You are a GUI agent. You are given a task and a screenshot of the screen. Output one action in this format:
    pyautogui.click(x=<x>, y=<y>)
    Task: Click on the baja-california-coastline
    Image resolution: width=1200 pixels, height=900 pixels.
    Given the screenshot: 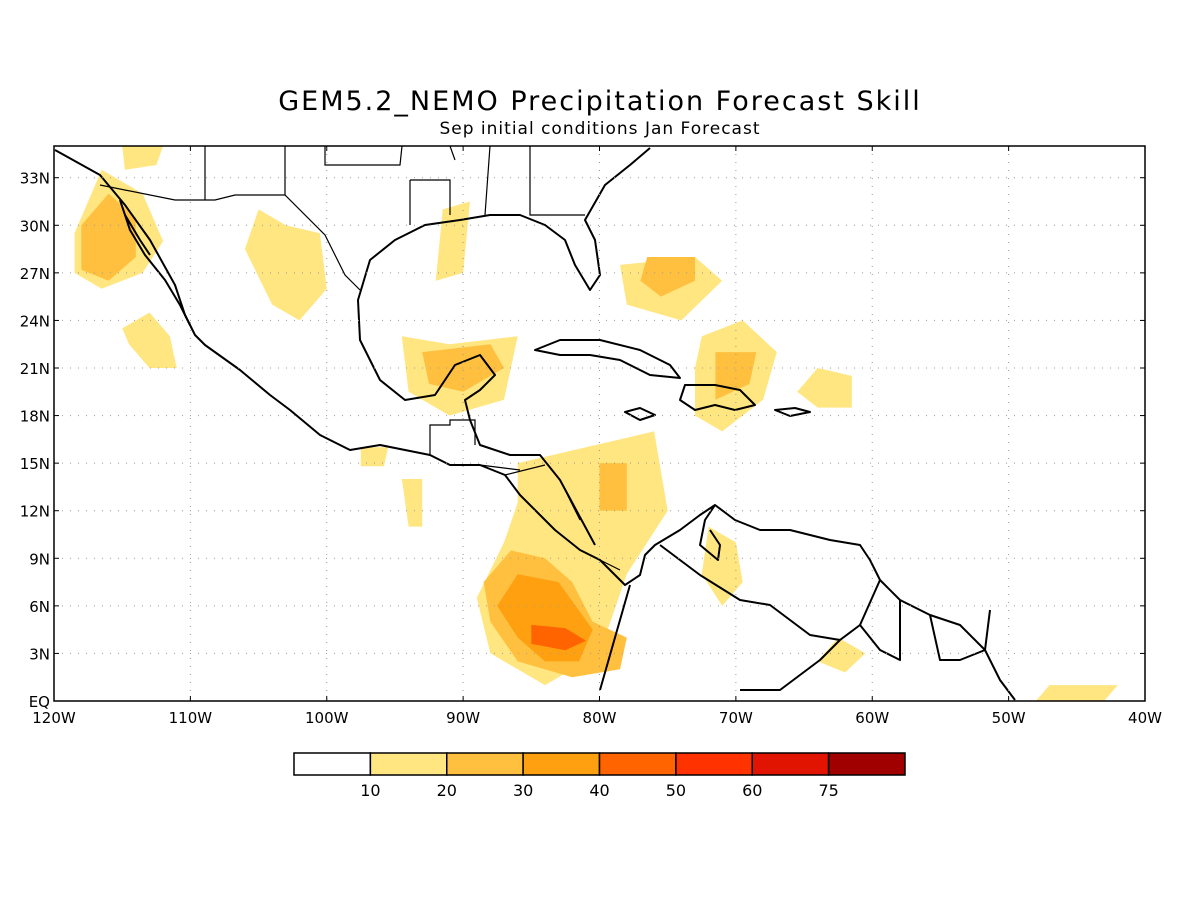 What is the action you would take?
    pyautogui.click(x=155, y=262)
    